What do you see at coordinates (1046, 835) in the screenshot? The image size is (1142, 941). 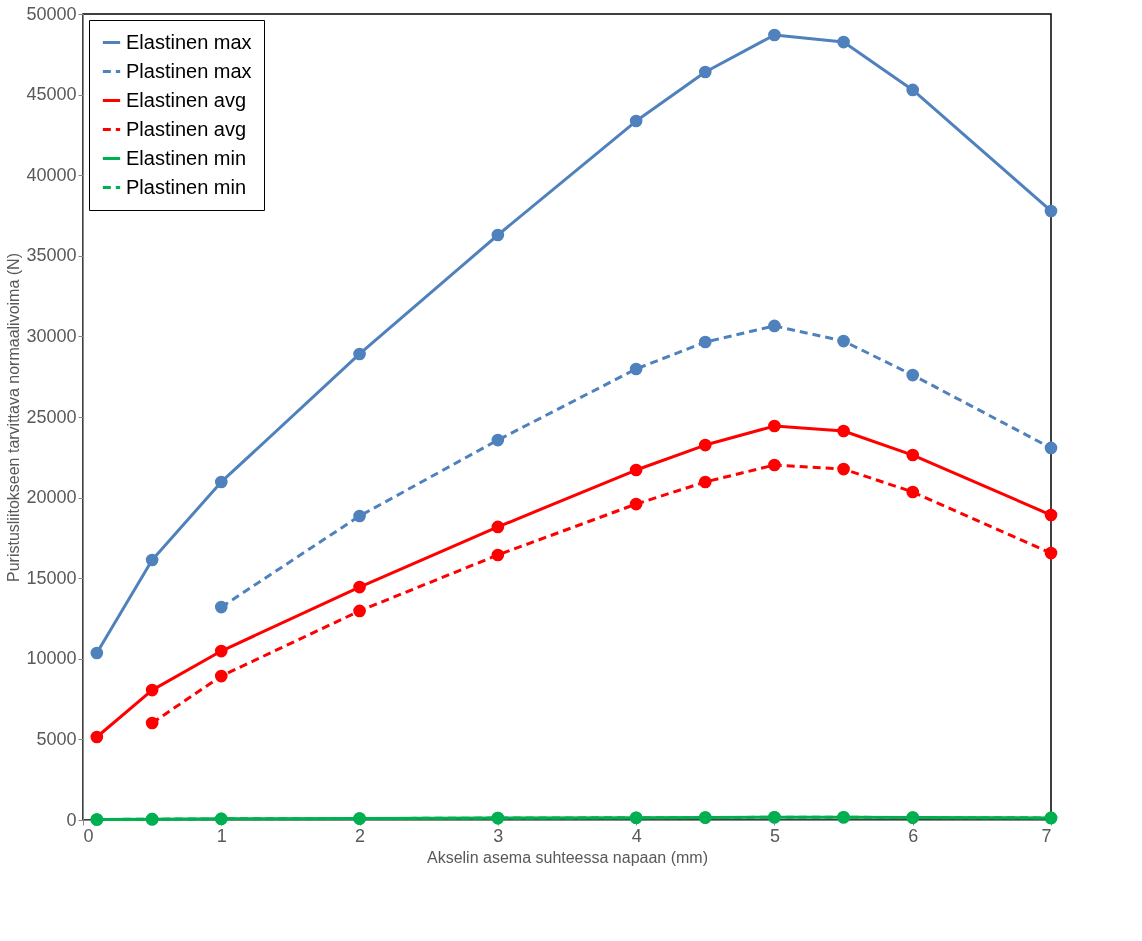 I see `x-tick-label: 7` at bounding box center [1046, 835].